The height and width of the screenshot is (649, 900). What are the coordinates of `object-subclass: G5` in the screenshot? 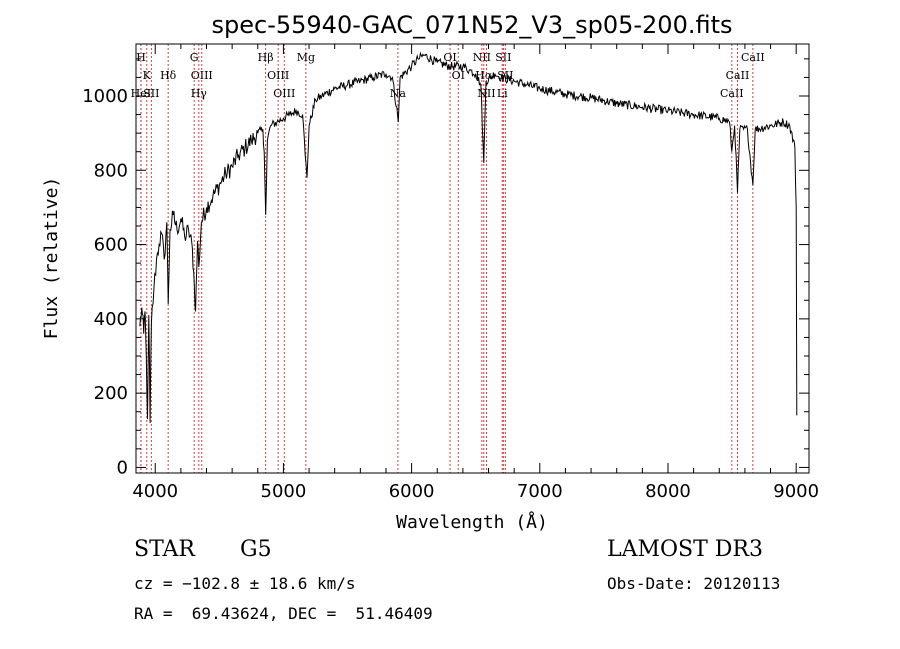 It's located at (256, 549).